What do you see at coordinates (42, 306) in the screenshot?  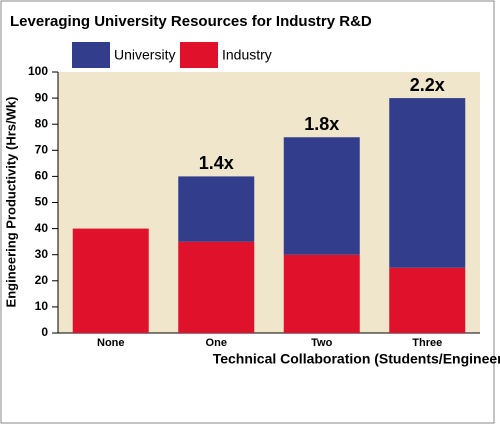 I see `y-tick-label: 10` at bounding box center [42, 306].